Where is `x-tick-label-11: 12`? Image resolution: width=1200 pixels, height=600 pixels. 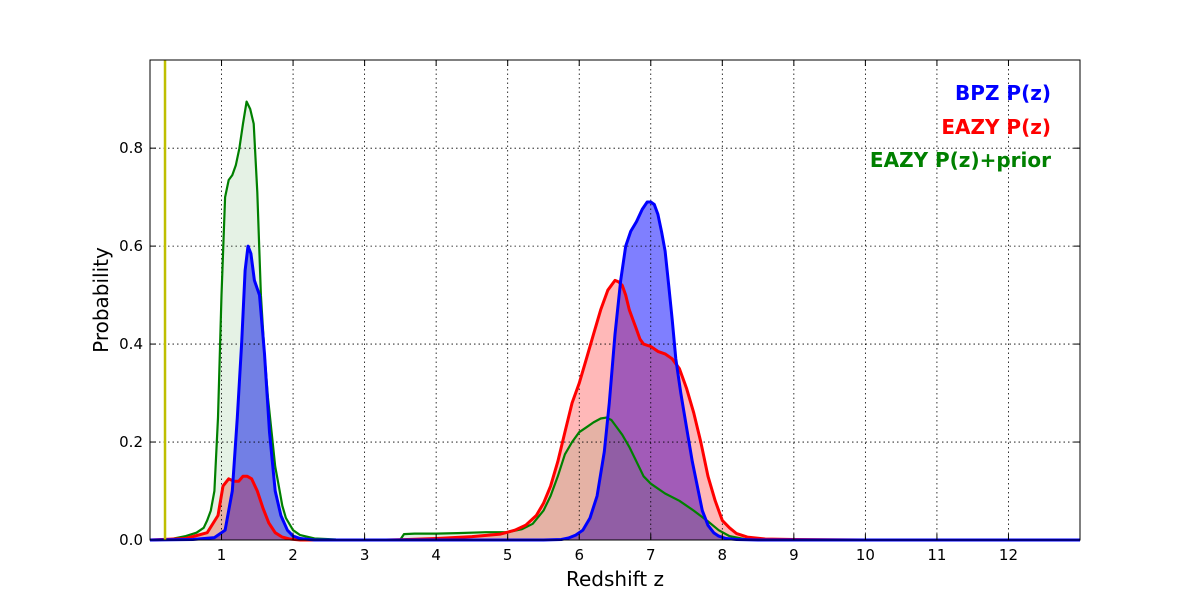
x-tick-label-11: 12 is located at coordinates (1008, 555).